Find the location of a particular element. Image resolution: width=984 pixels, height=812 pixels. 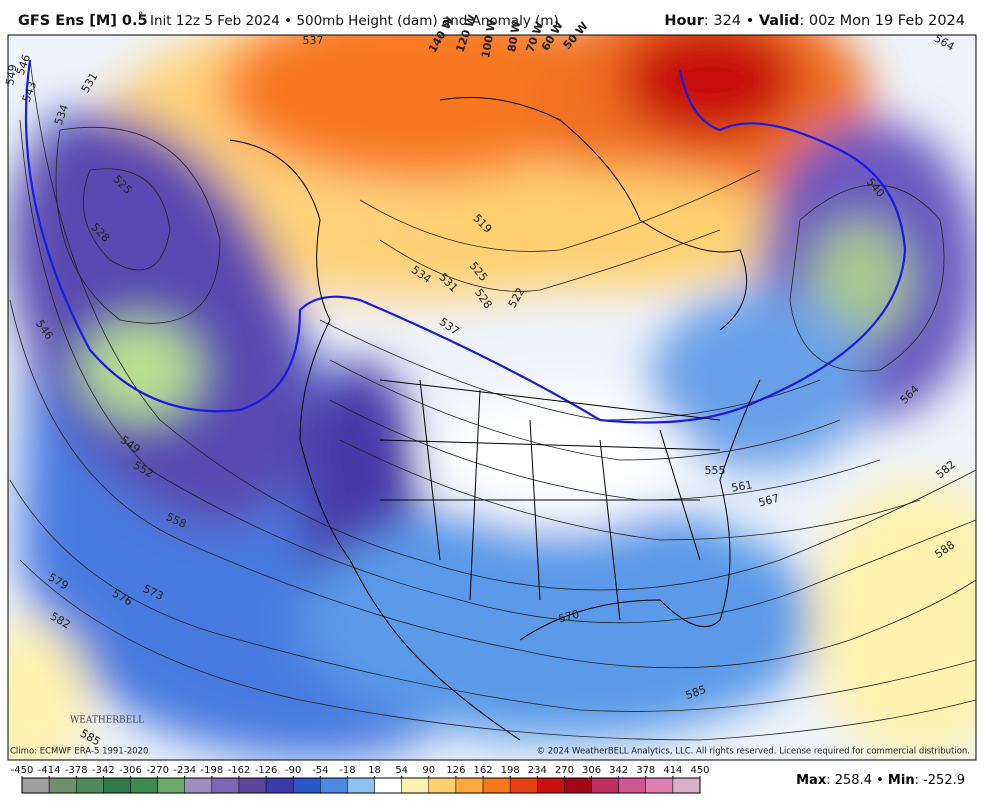

contour-label: 549 is located at coordinates (11, 74).